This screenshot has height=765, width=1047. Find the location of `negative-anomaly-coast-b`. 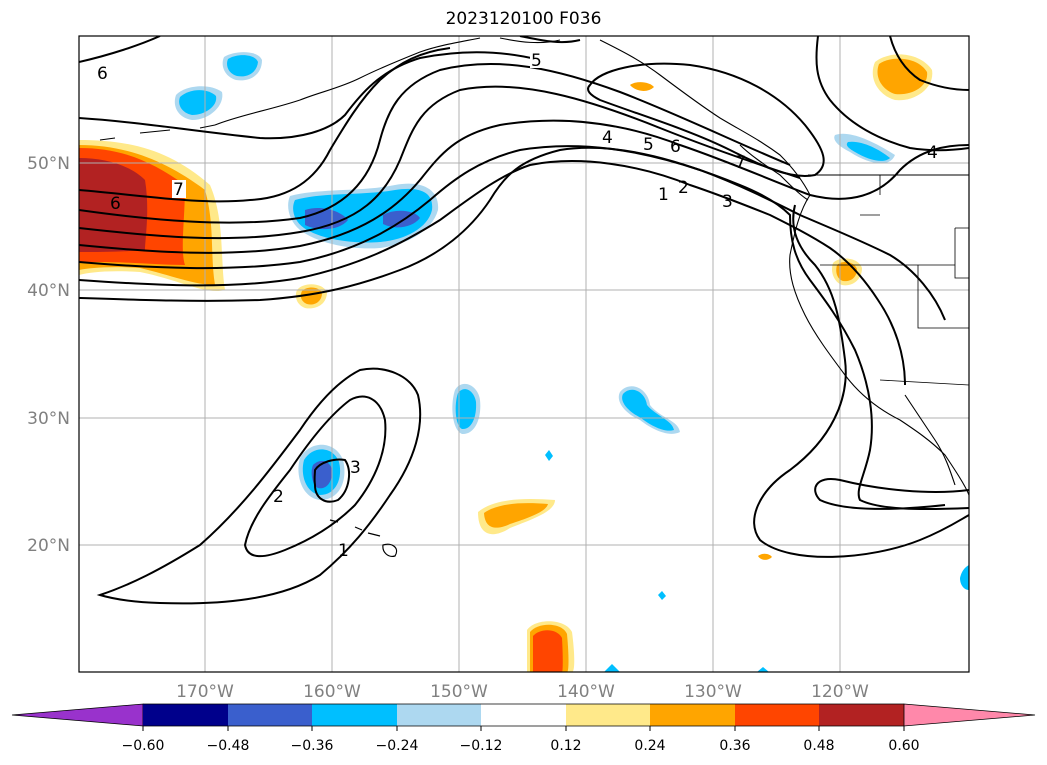

negative-anomaly-coast-b is located at coordinates (868, 151).